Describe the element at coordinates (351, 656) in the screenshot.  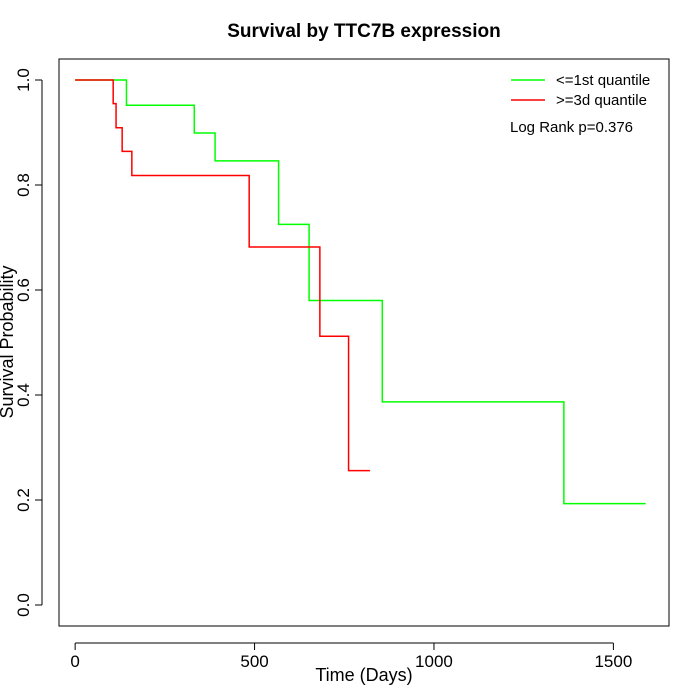
I see `x-axis: 0 500 1000 1500` at that location.